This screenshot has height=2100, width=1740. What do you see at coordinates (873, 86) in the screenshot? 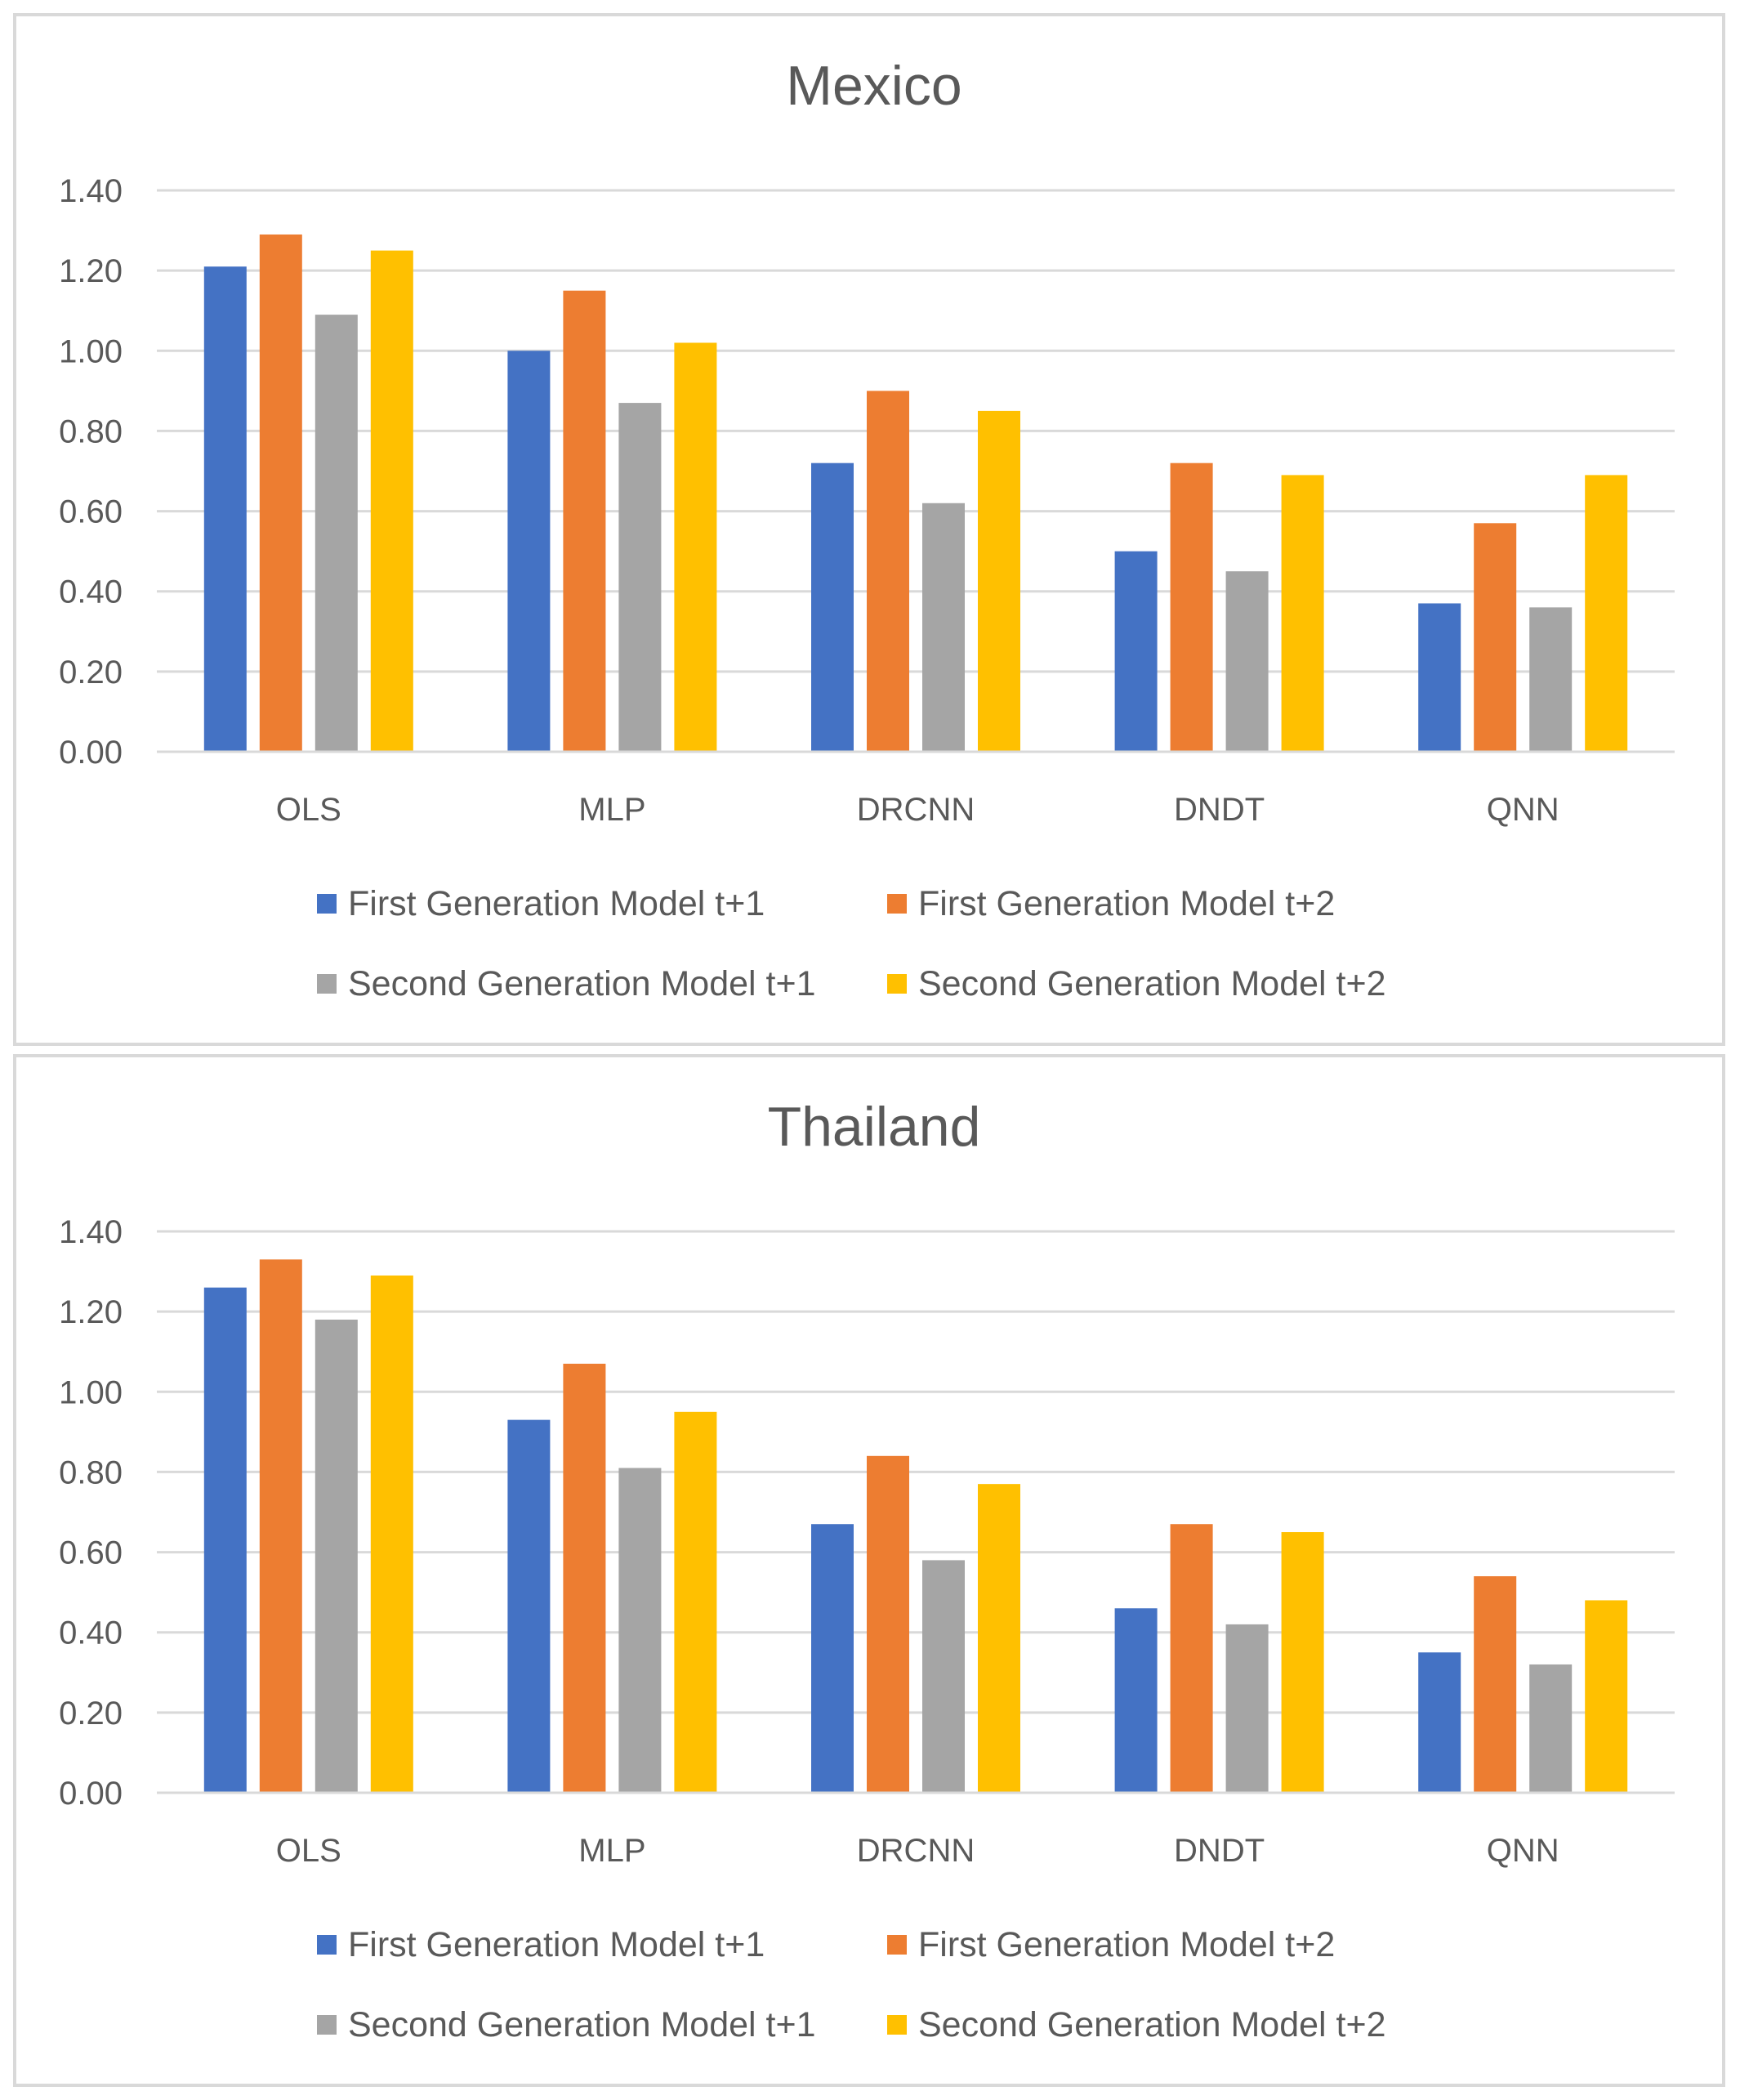
I see `chart-title: Mexico` at bounding box center [873, 86].